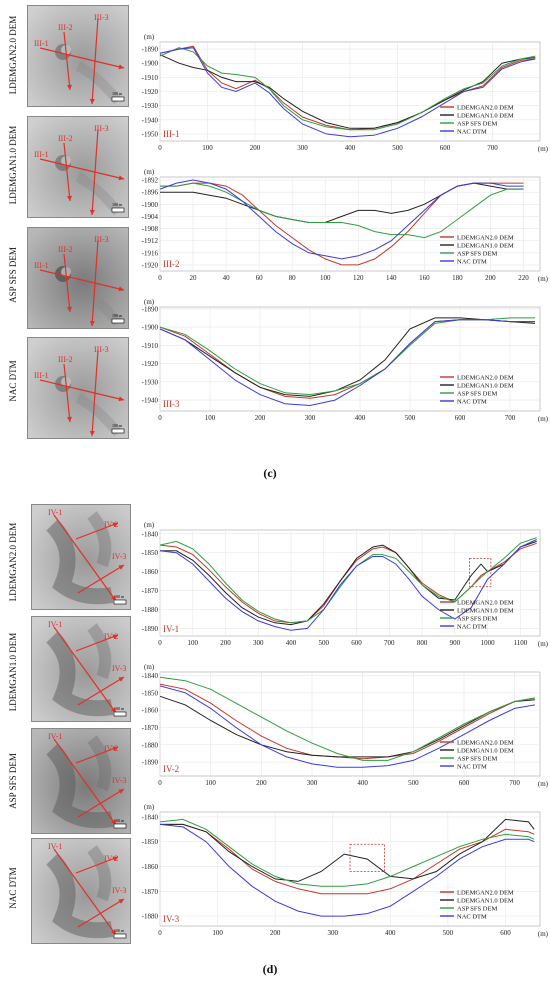  What do you see at coordinates (150, 591) in the screenshot?
I see `y-tick-label: -1870` at bounding box center [150, 591].